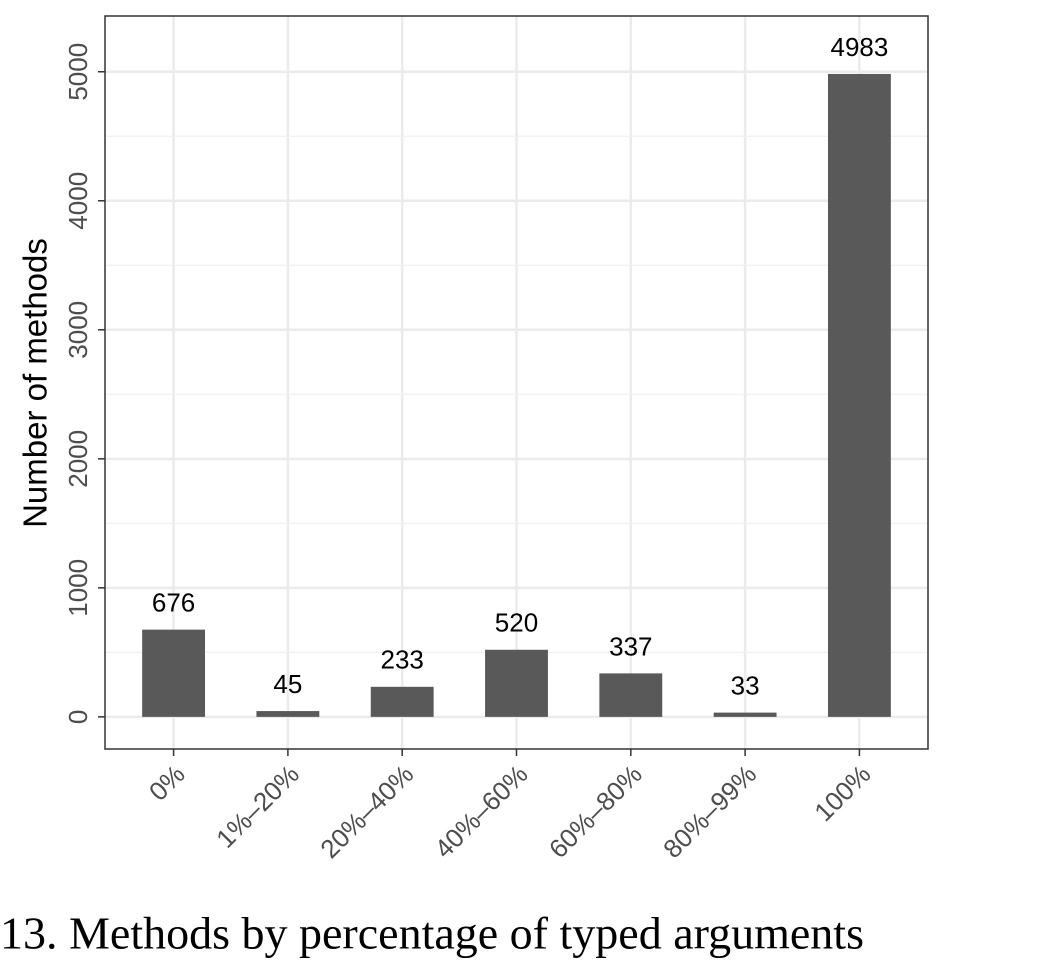  I want to click on y-tick-label: 2000, so click(78, 459).